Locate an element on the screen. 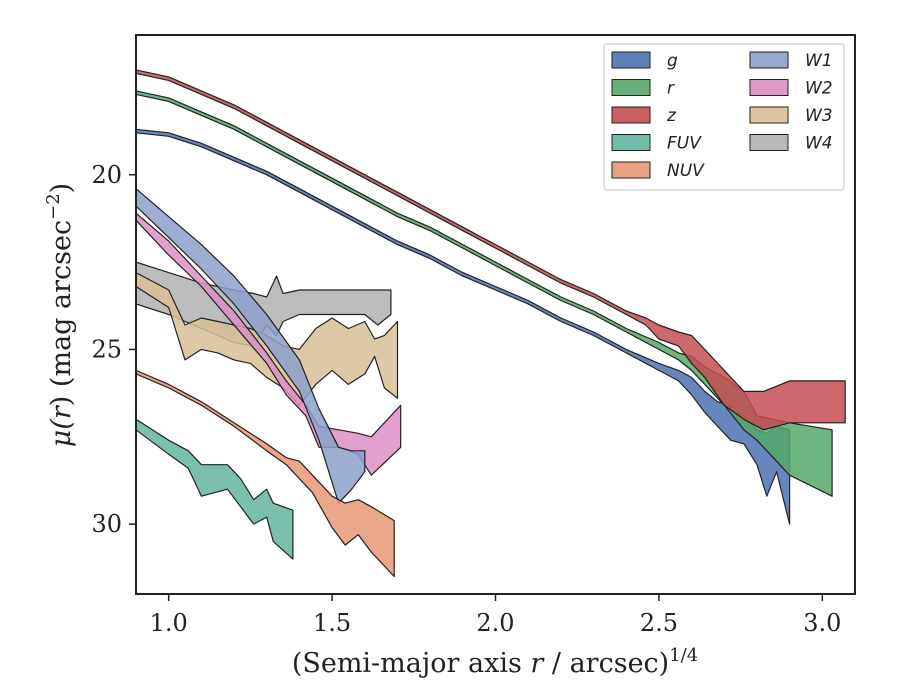 The width and height of the screenshot is (900, 700). legend-swatch-FUV is located at coordinates (631, 142).